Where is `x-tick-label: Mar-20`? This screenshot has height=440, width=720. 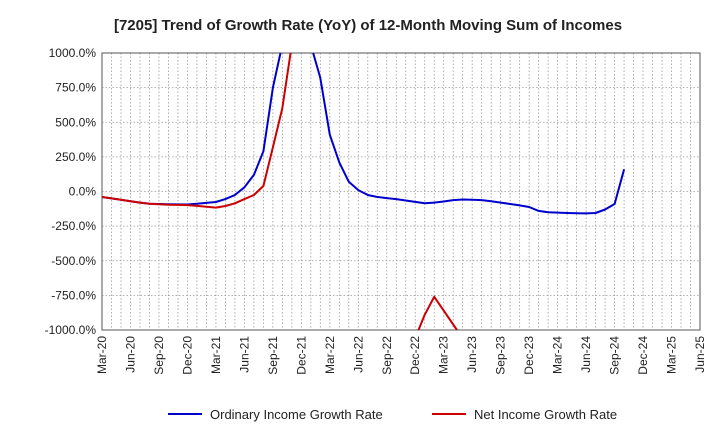
x-tick-label: Mar-20 is located at coordinates (102, 355).